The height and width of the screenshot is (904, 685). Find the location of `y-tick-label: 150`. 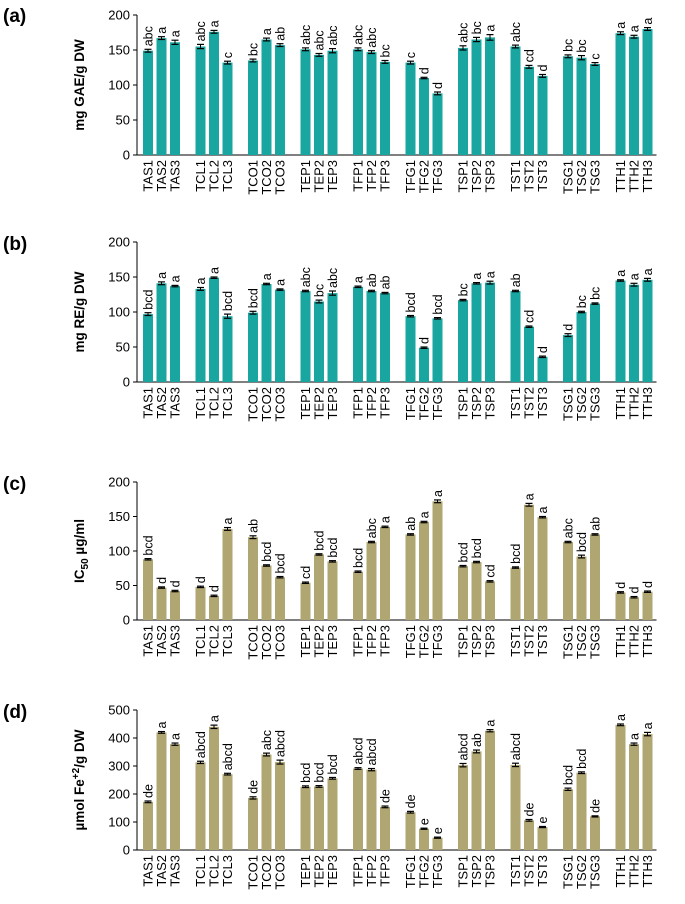

y-tick-label: 150 is located at coordinates (119, 277).